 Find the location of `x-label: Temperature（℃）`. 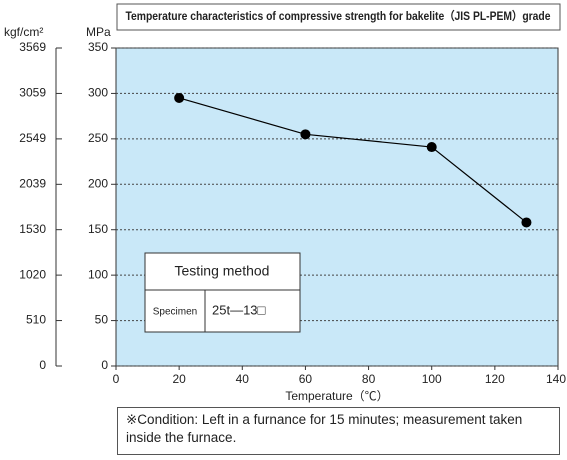

x-label: Temperature（℃） is located at coordinates (336, 396).